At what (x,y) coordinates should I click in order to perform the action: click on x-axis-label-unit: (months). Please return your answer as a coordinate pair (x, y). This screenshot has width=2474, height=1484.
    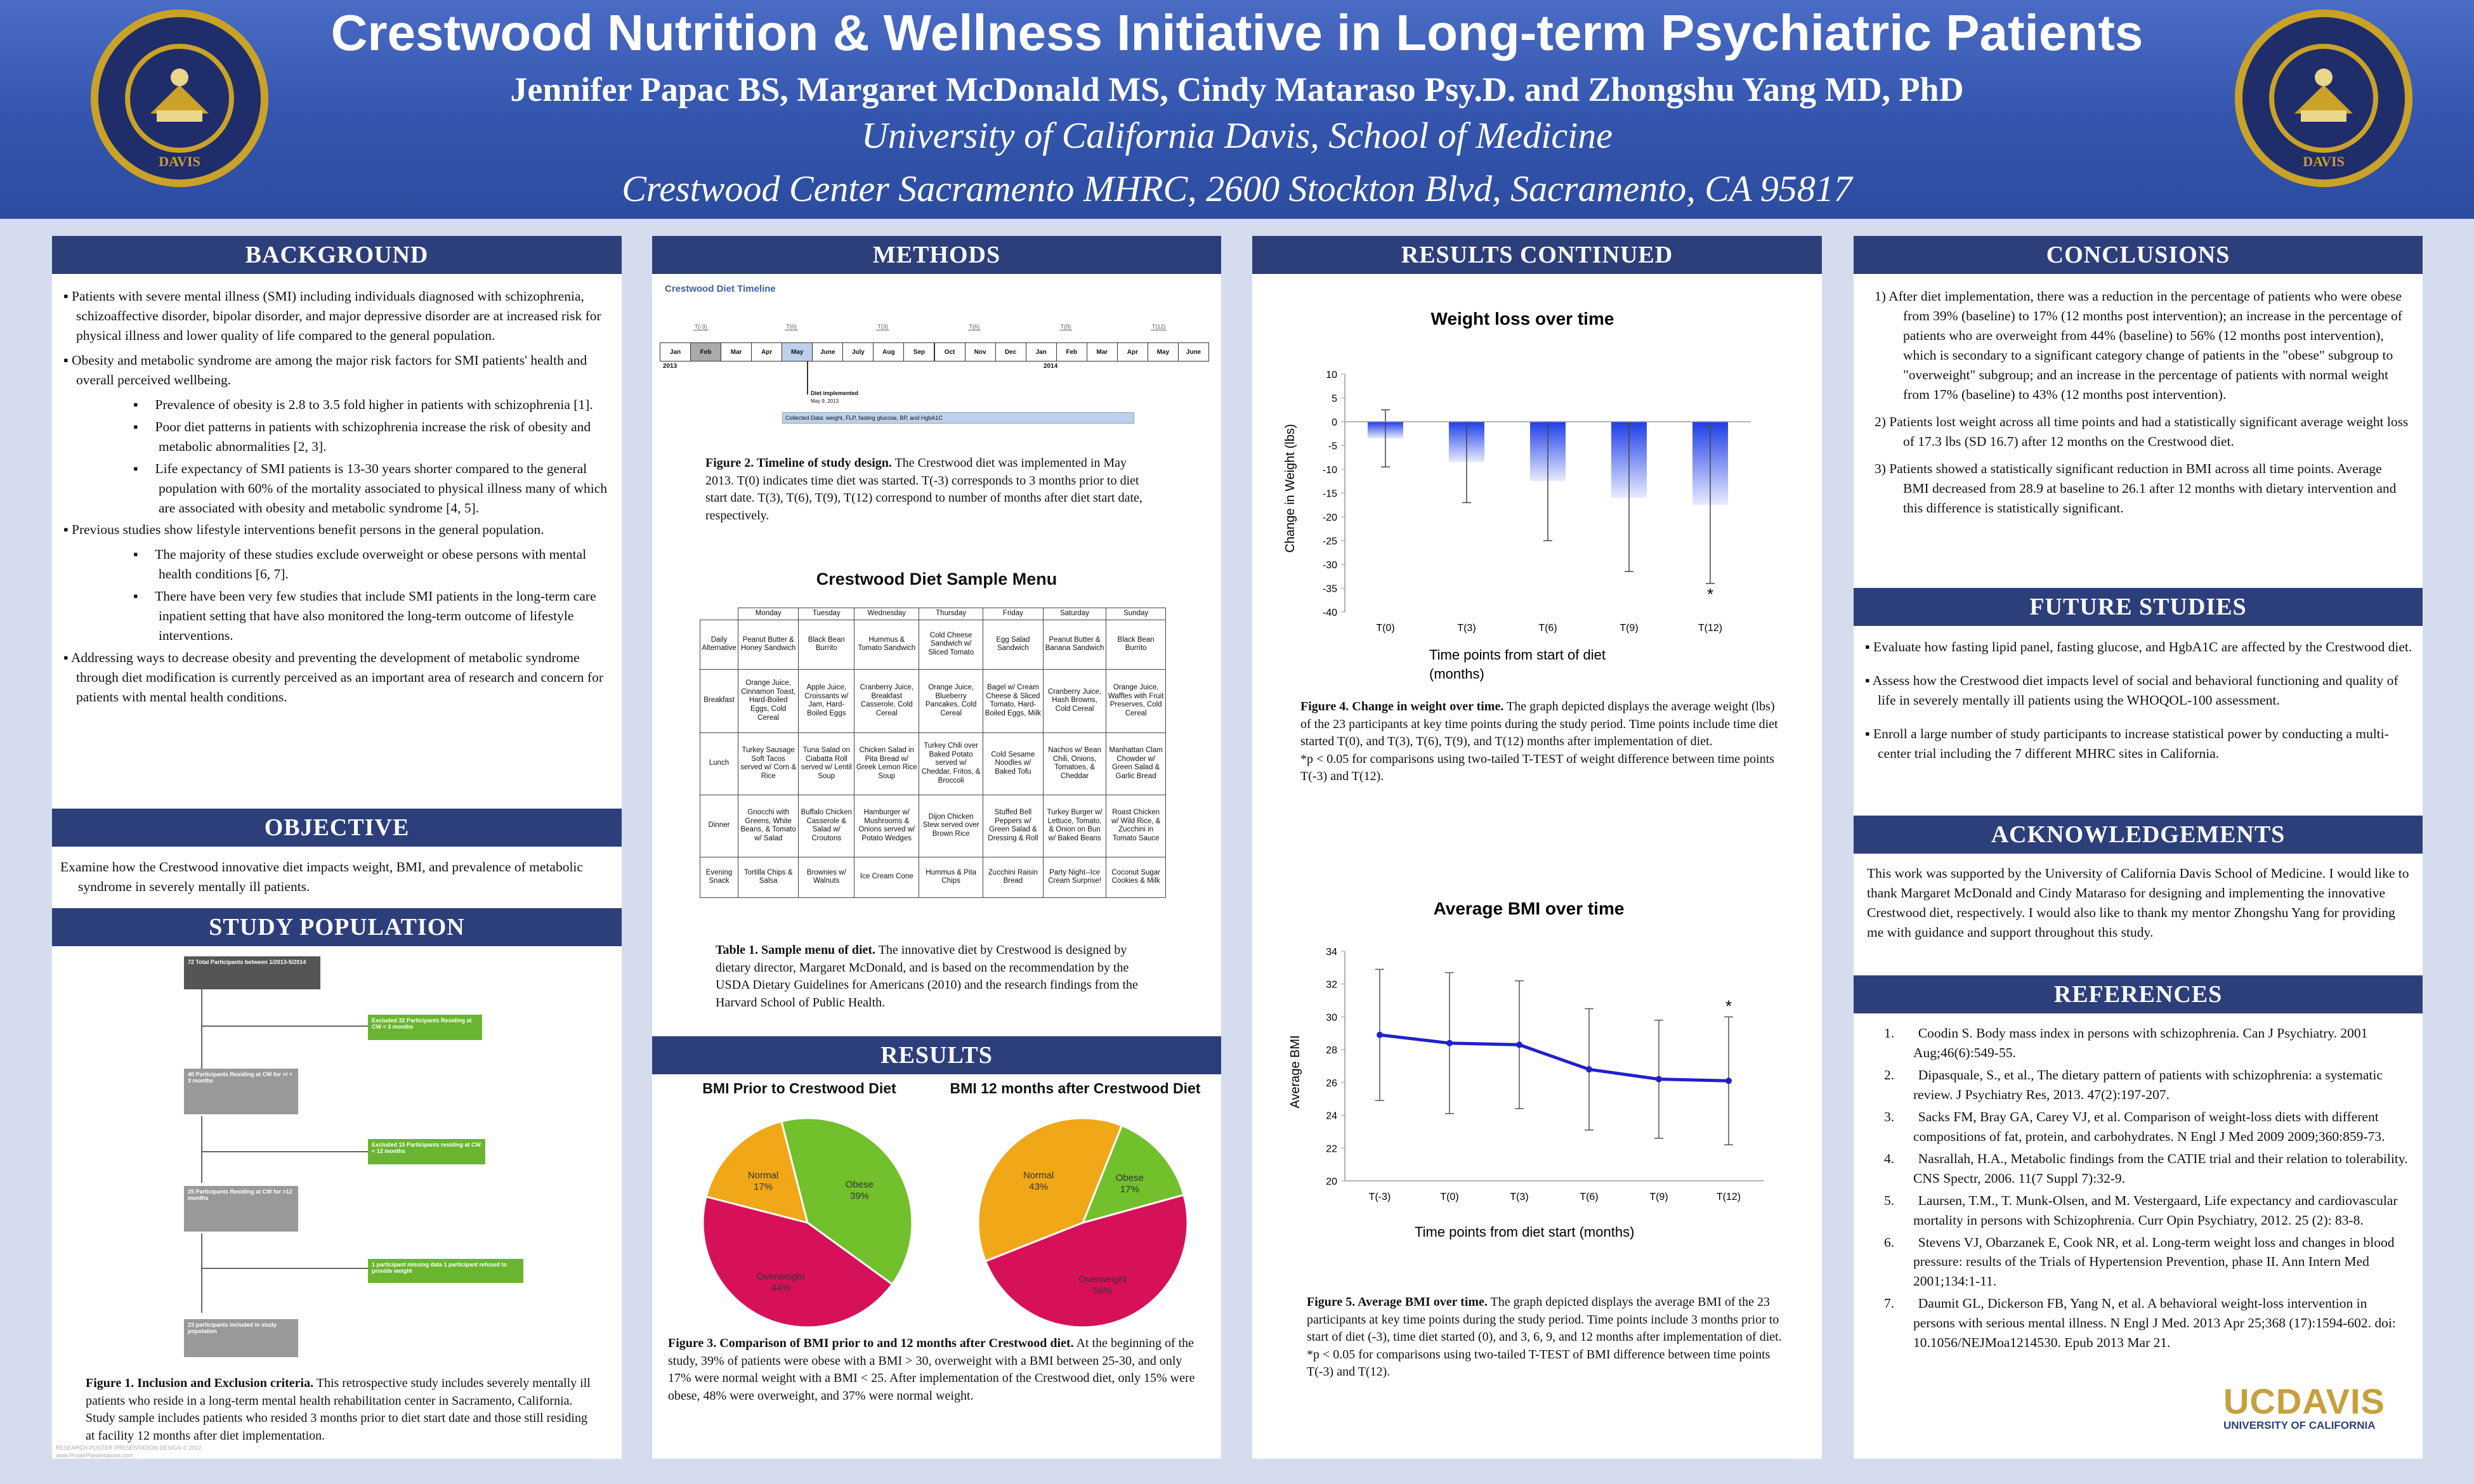
    Looking at the image, I should click on (1456, 674).